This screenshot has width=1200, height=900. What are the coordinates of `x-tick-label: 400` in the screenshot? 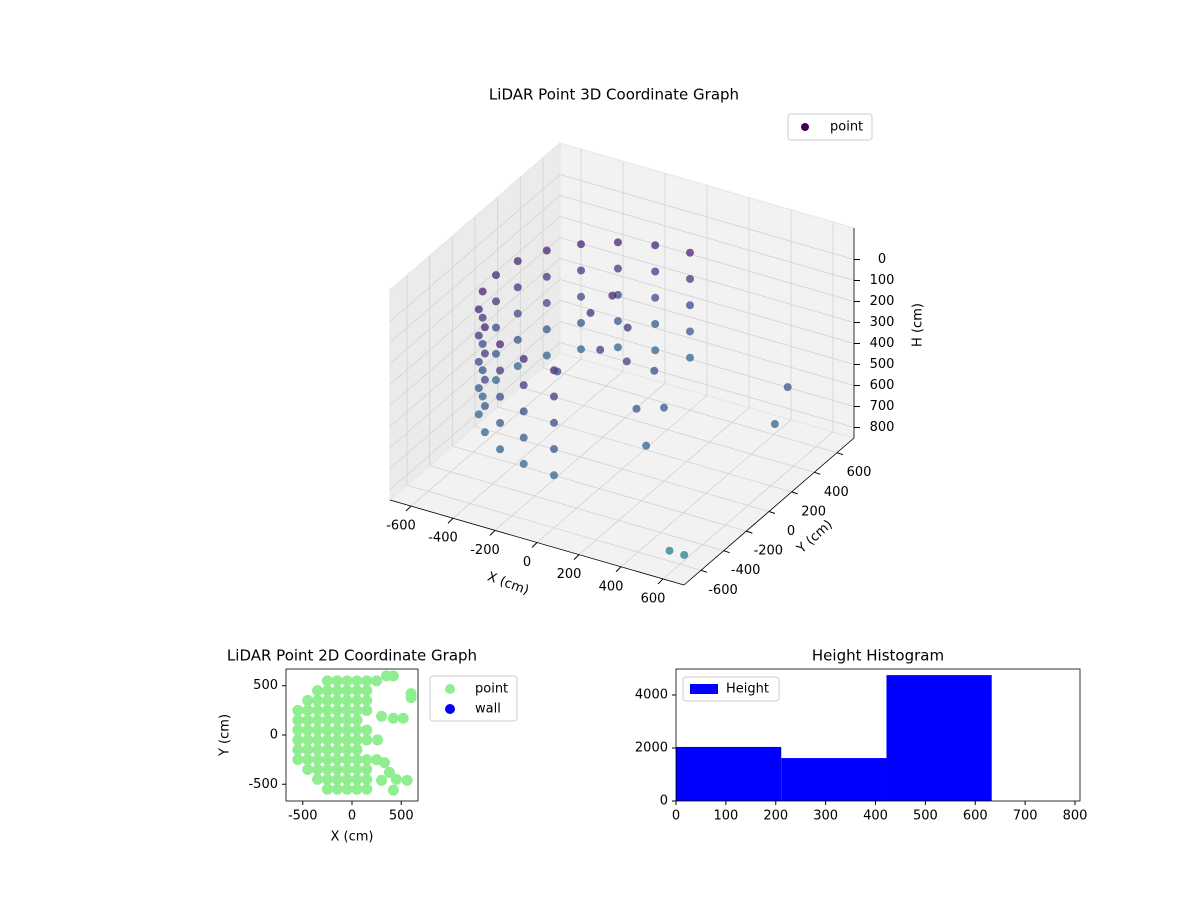 It's located at (875, 816).